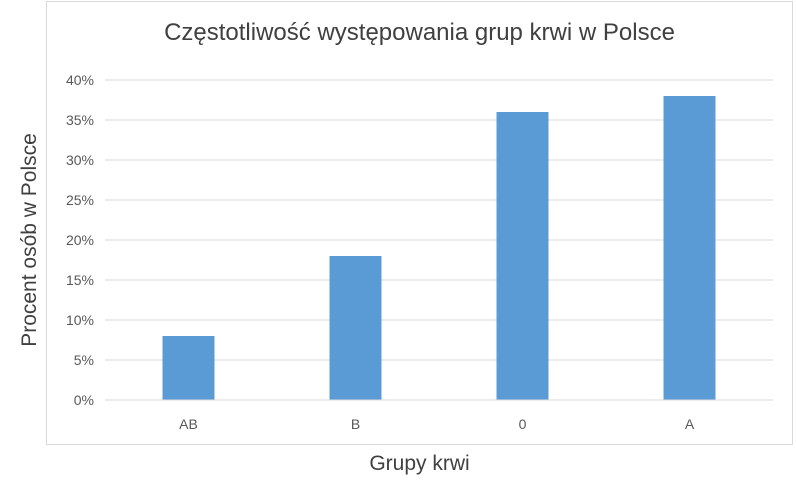  What do you see at coordinates (80, 120) in the screenshot?
I see `y-tick-label: 35%` at bounding box center [80, 120].